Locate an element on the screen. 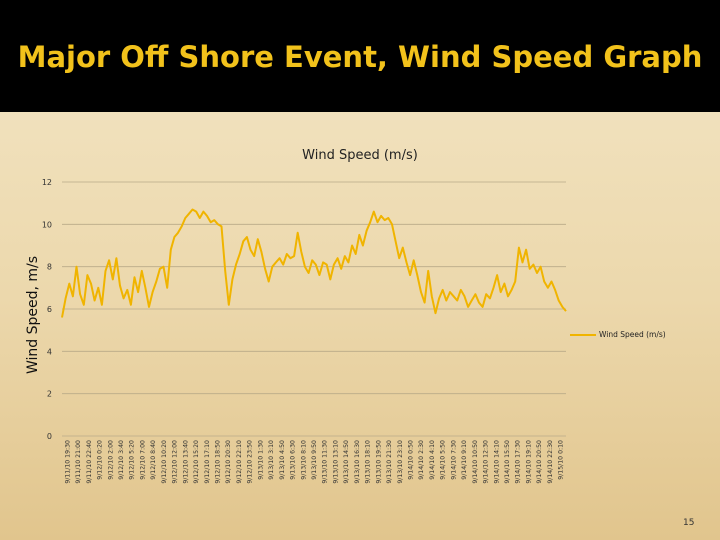  x-tick-label: 9/14/10 20:50 is located at coordinates (539, 462).